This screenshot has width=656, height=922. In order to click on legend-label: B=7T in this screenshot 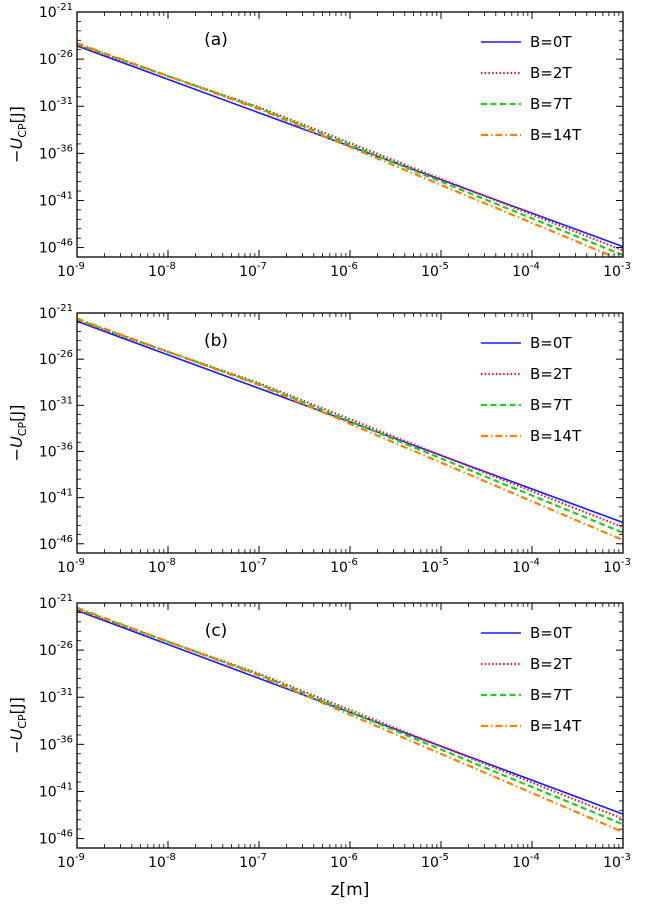, I will do `click(551, 695)`.